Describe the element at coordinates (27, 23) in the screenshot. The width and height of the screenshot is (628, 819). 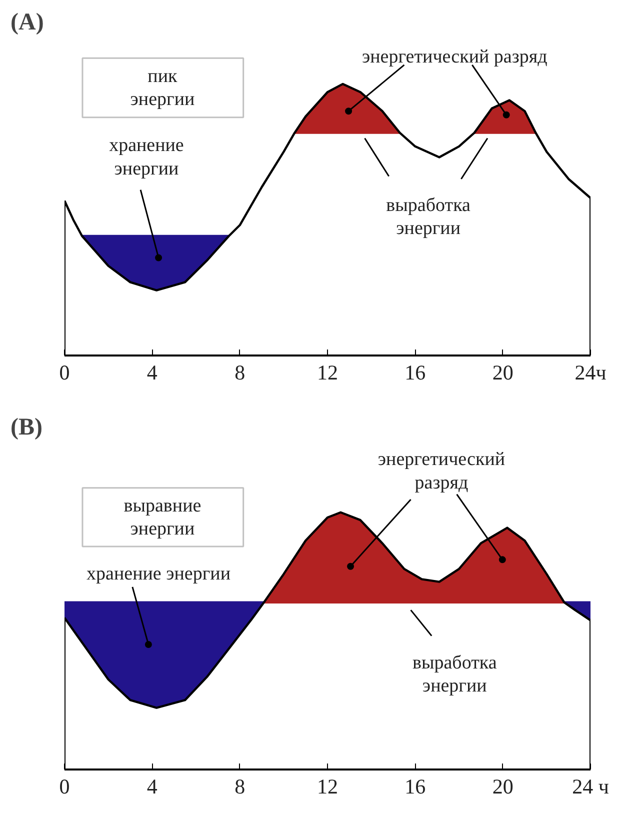
I see `chart-title: (A)` at that location.